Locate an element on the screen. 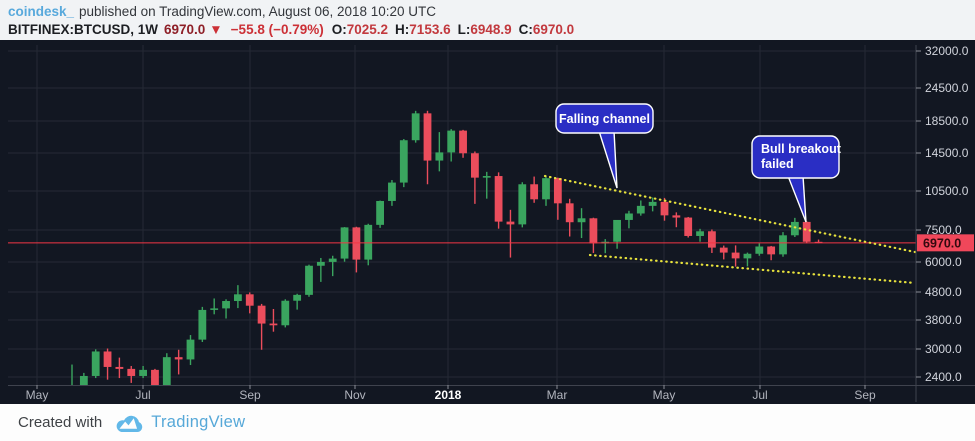 This screenshot has width=975, height=441. time-axis: May Jul Sep Nov 2018 Mar May Jul Sep is located at coordinates (451, 393).